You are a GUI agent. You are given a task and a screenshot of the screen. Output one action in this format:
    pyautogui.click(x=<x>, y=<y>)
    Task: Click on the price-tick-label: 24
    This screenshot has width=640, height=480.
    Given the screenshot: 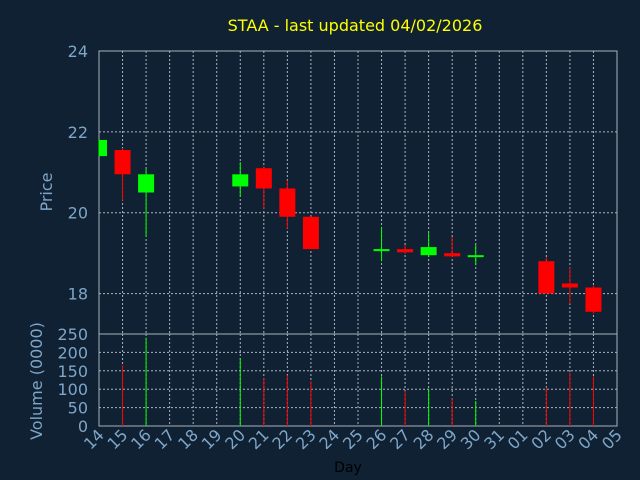 What is the action you would take?
    pyautogui.click(x=78, y=51)
    